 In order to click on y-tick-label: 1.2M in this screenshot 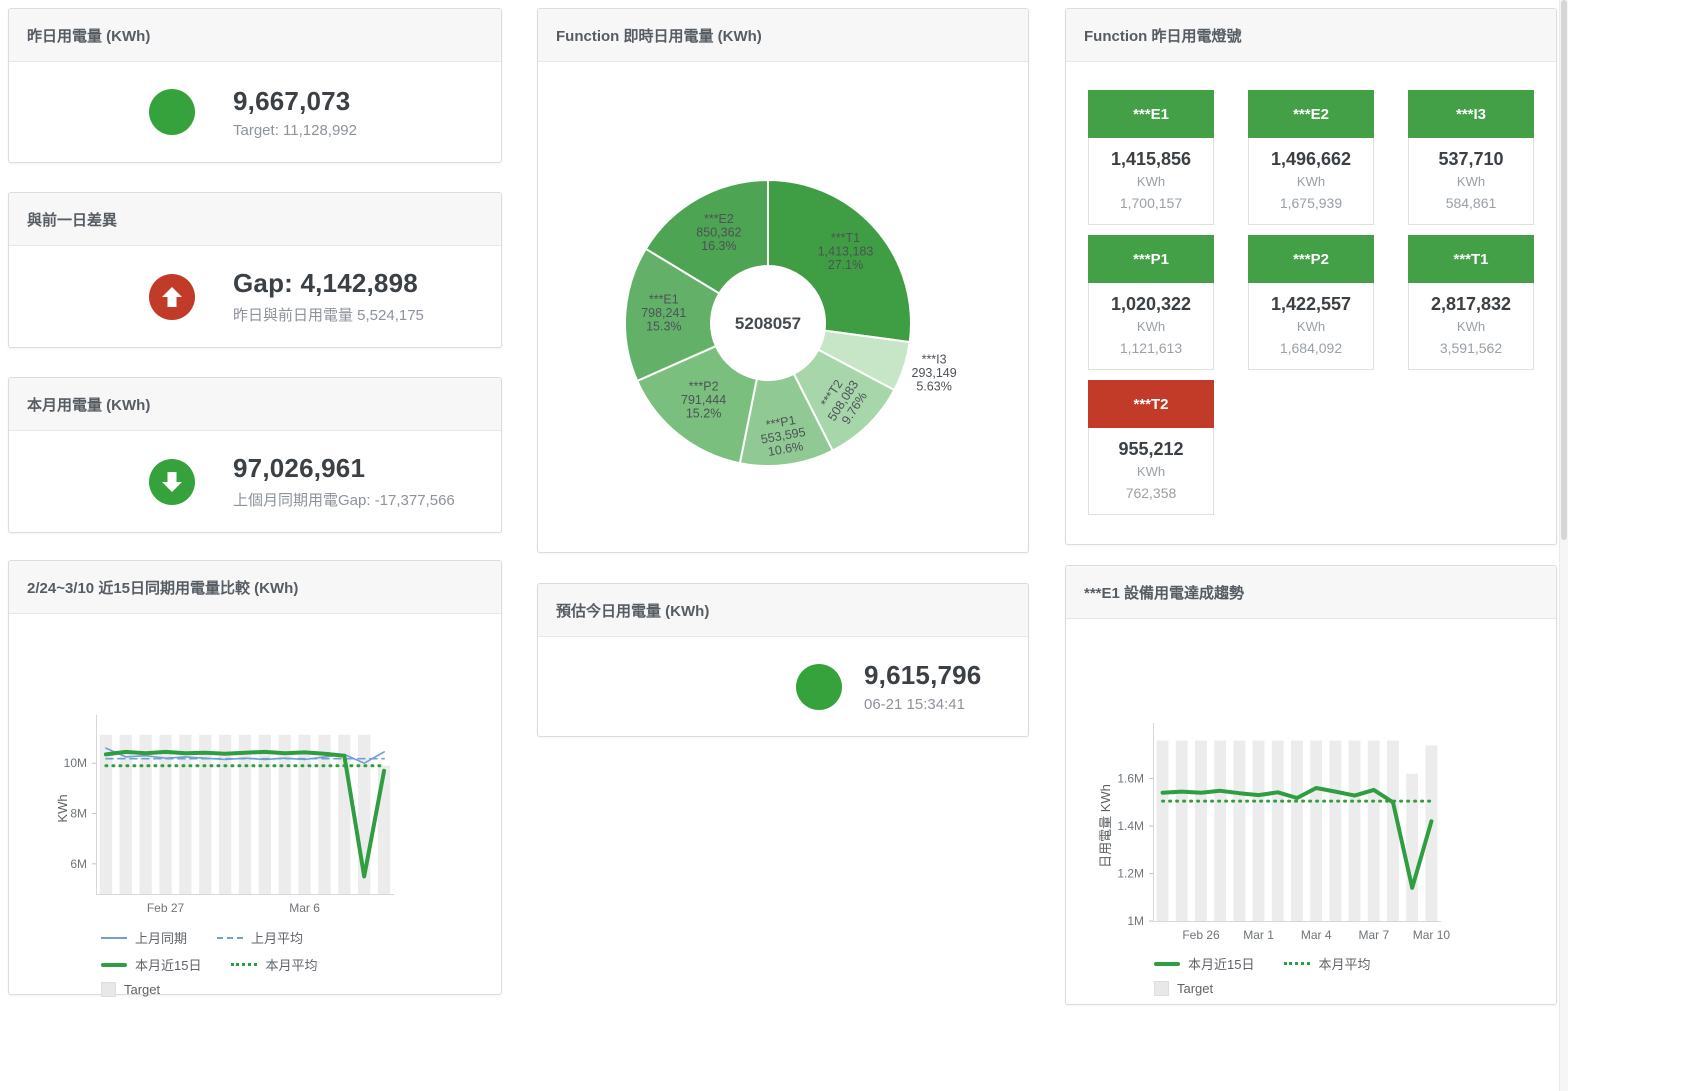, I will do `click(1130, 874)`.